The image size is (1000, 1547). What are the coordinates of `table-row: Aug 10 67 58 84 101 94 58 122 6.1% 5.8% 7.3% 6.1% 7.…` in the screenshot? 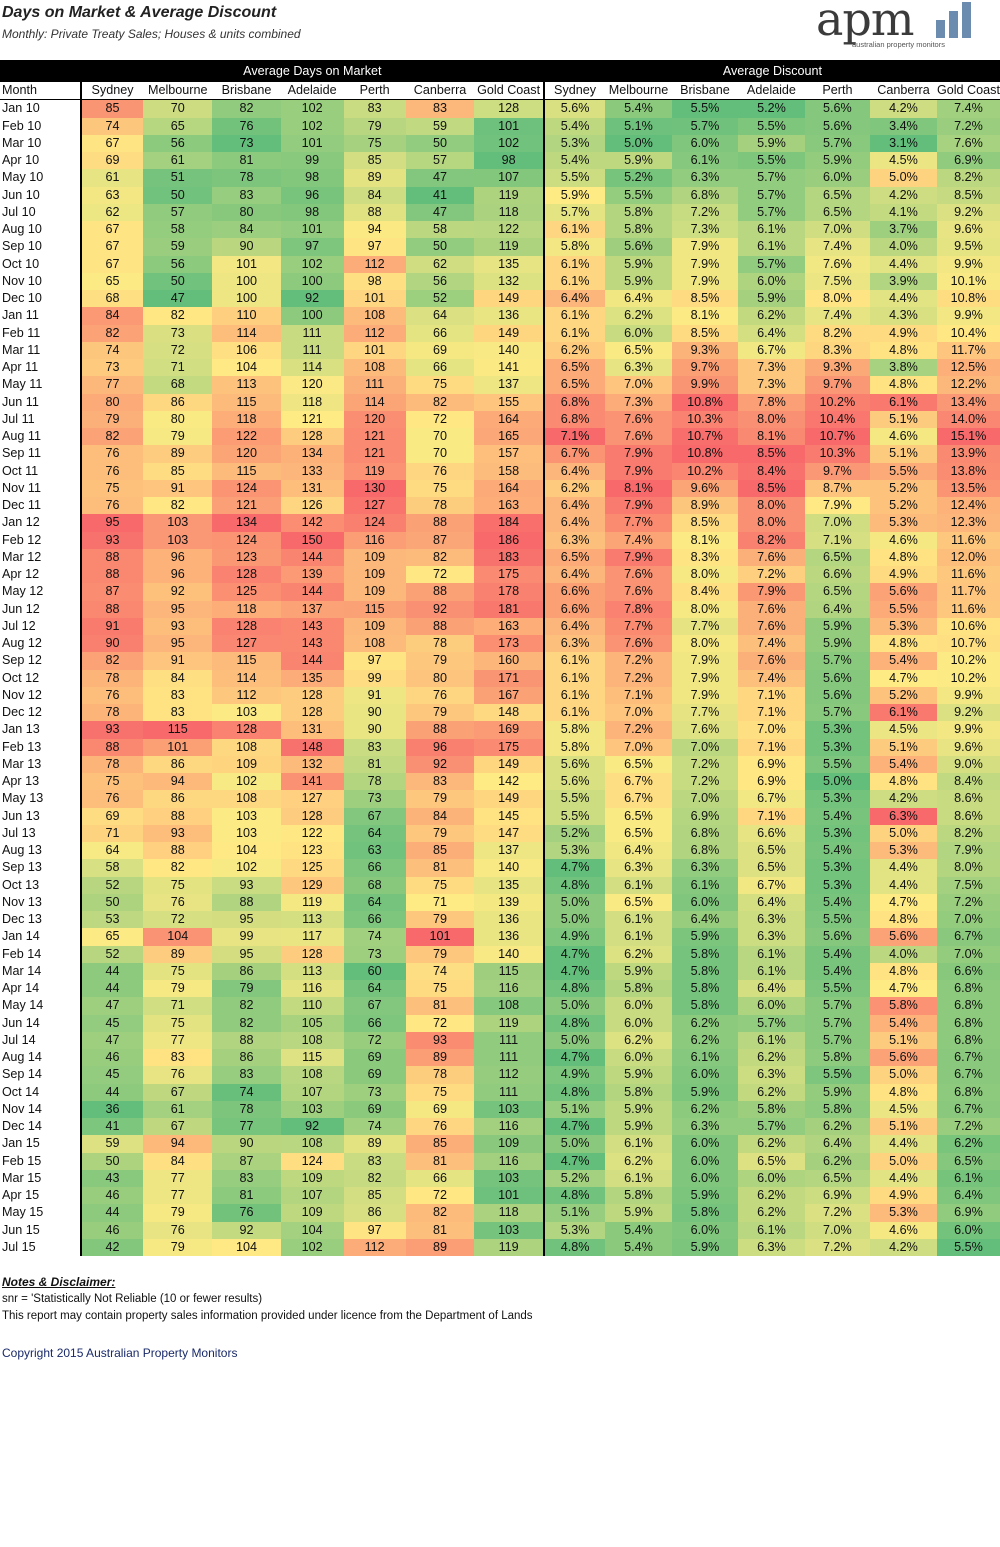 It's located at (500, 230).